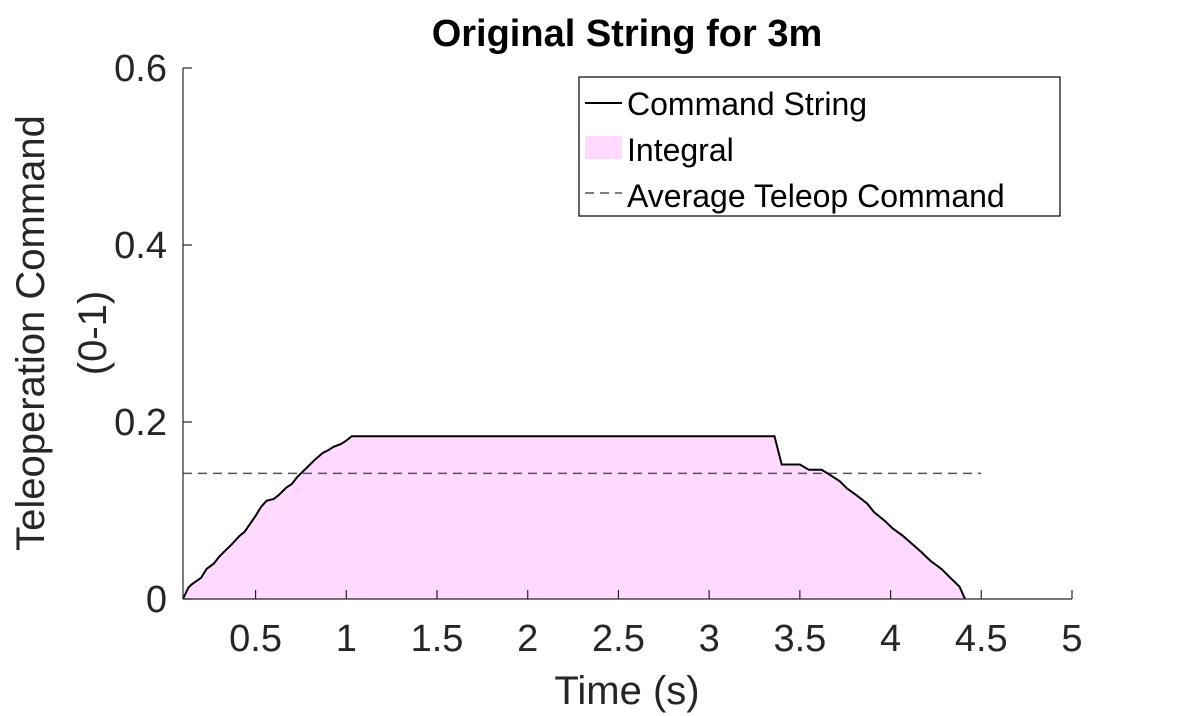 The image size is (1184, 716). I want to click on x-tick-label: 1.5, so click(437, 639).